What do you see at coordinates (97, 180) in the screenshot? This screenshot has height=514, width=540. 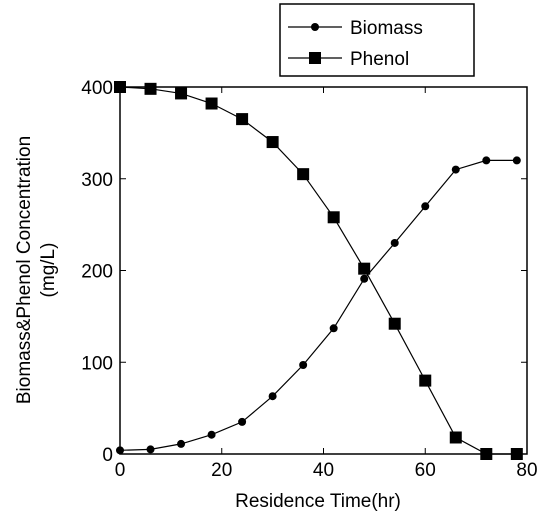 I see `y-tick-label: 300` at bounding box center [97, 180].